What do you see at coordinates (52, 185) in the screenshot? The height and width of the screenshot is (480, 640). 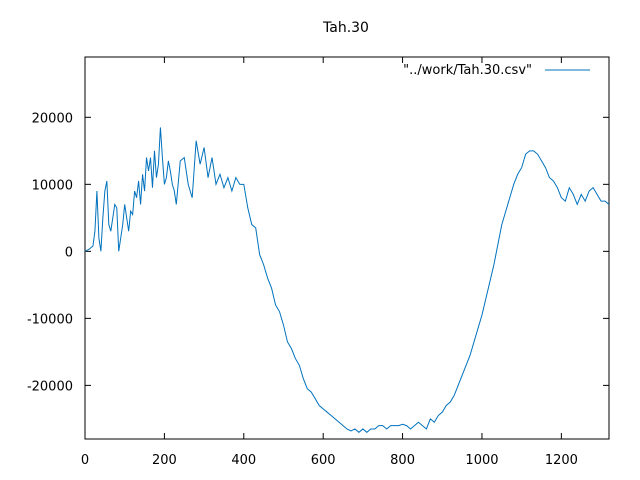 I see `y-tick-label: 10000` at bounding box center [52, 185].